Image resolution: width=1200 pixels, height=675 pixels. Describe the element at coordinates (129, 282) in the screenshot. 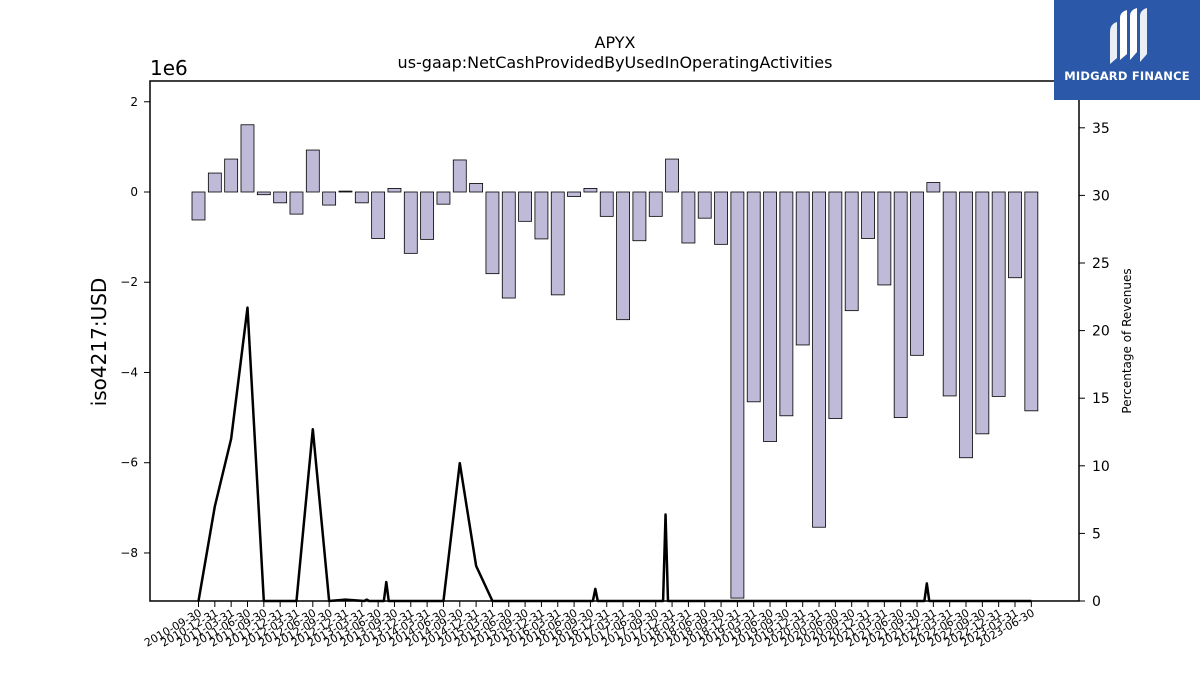

I see `y-tick-label: −2` at that location.